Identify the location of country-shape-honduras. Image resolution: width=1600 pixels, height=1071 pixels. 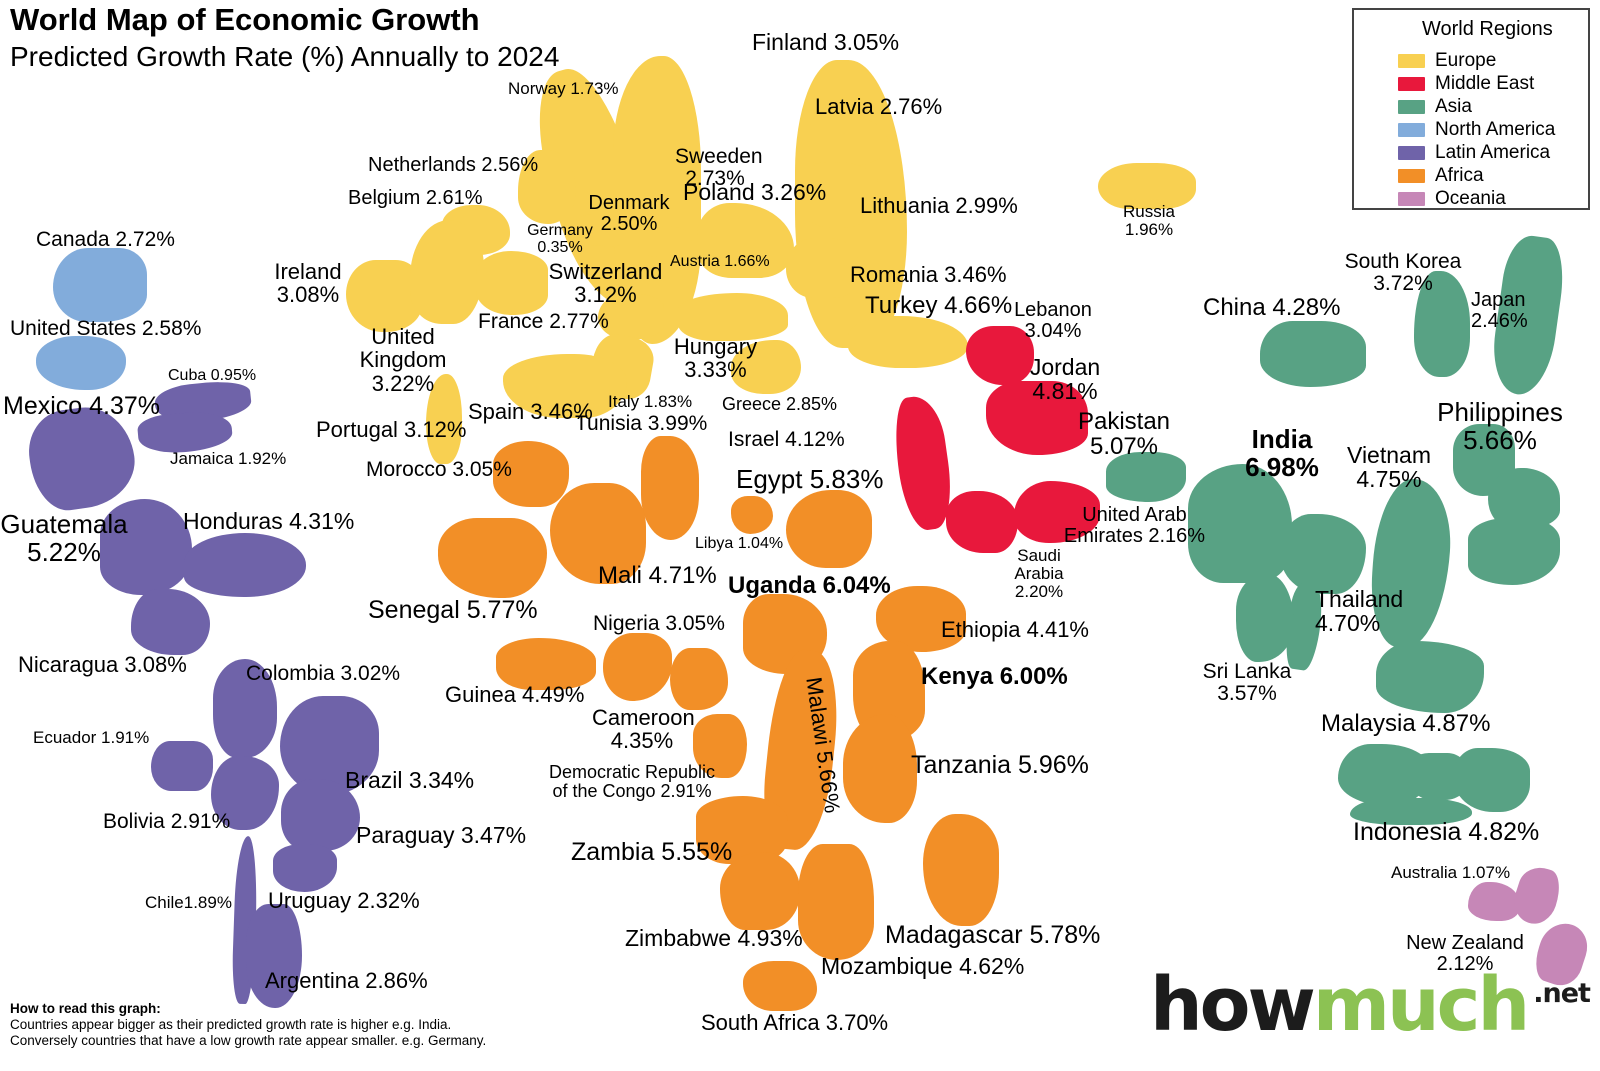
(245, 565).